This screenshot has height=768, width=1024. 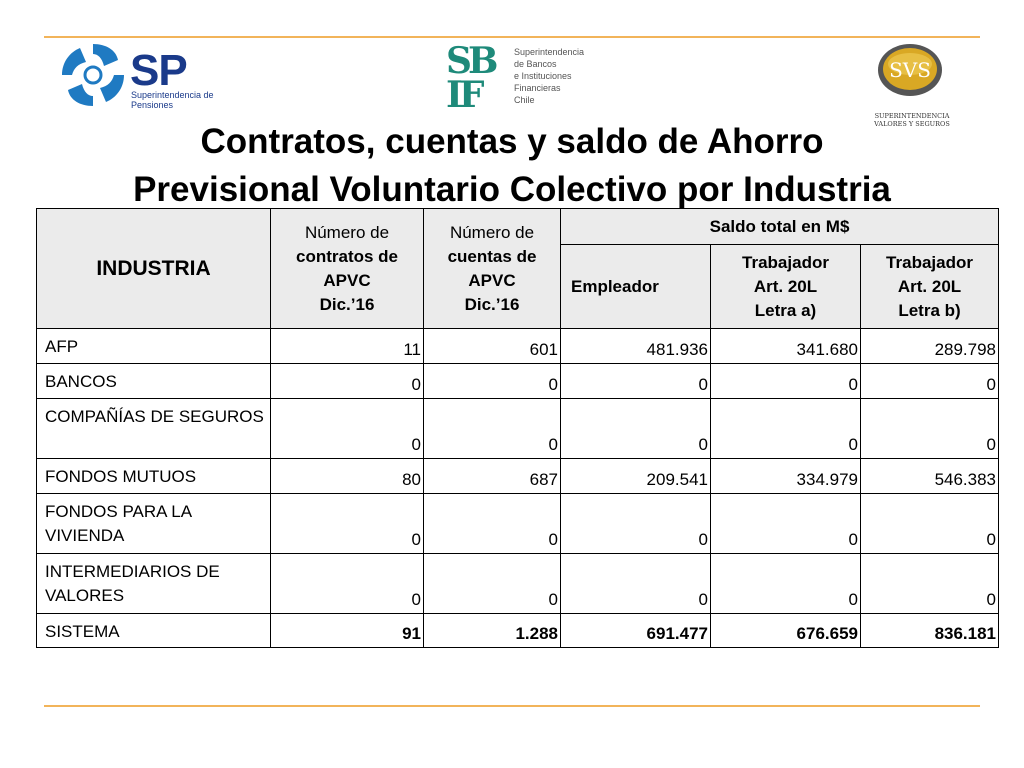 I want to click on cell-trabajador-a: 676.659, so click(x=785, y=630).